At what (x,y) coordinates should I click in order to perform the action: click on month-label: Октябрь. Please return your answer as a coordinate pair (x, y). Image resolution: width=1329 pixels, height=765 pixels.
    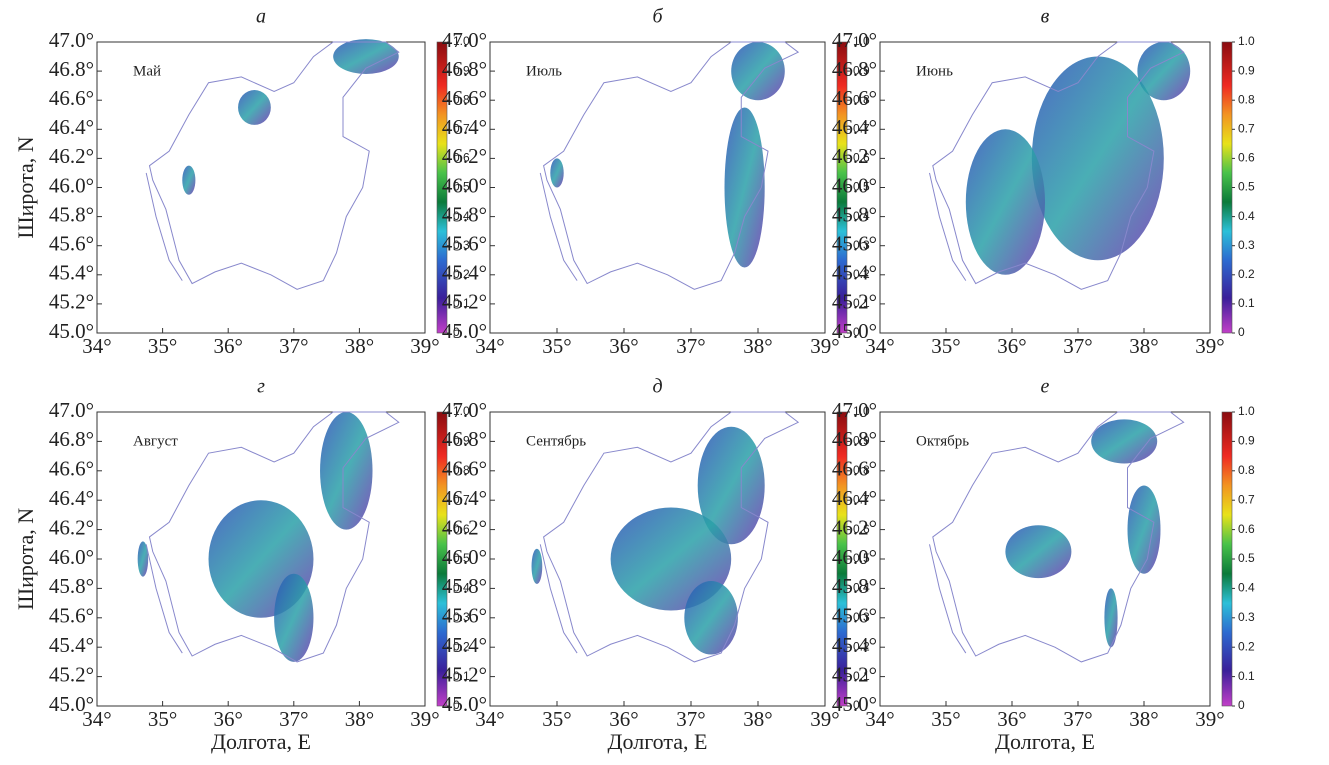
    Looking at the image, I should click on (942, 441).